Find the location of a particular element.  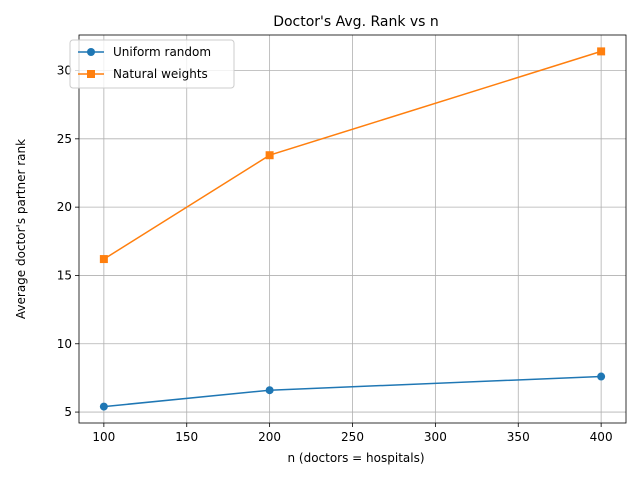

legend-box is located at coordinates (152, 64).